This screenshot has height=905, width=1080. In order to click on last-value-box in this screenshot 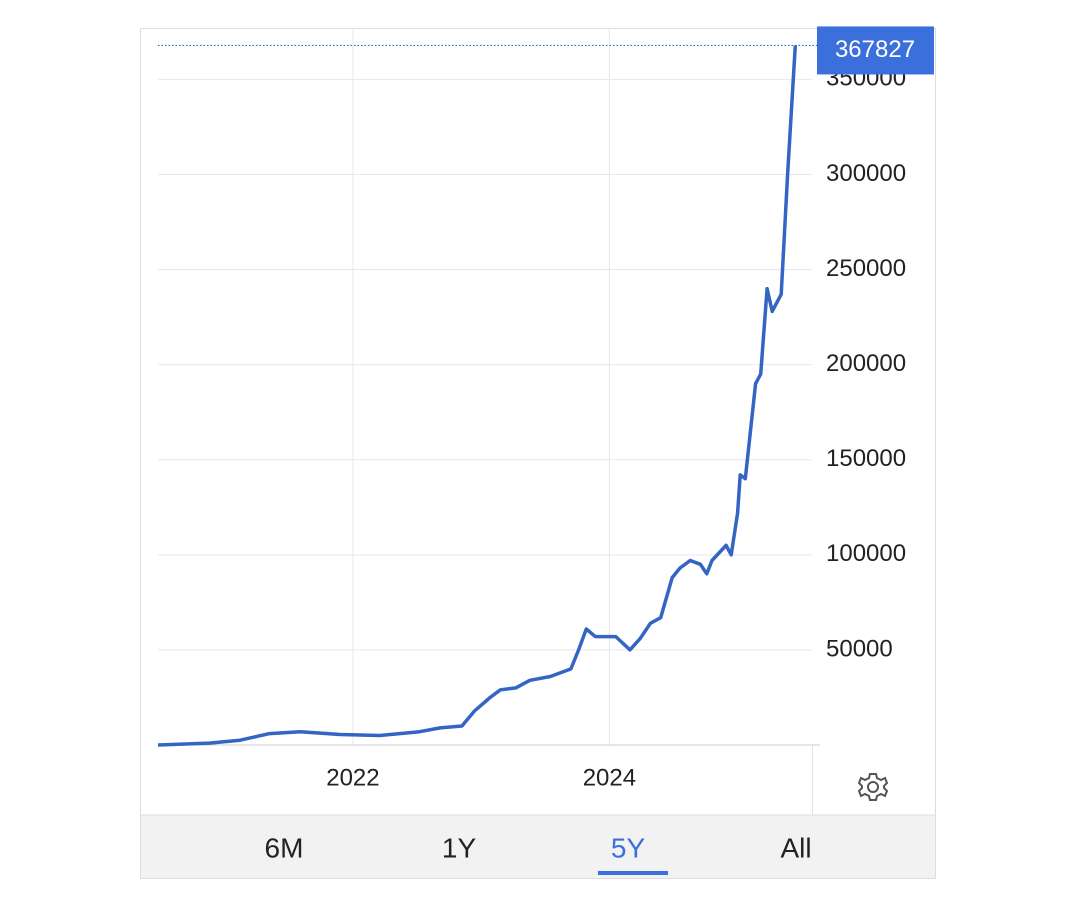, I will do `click(875, 50)`.